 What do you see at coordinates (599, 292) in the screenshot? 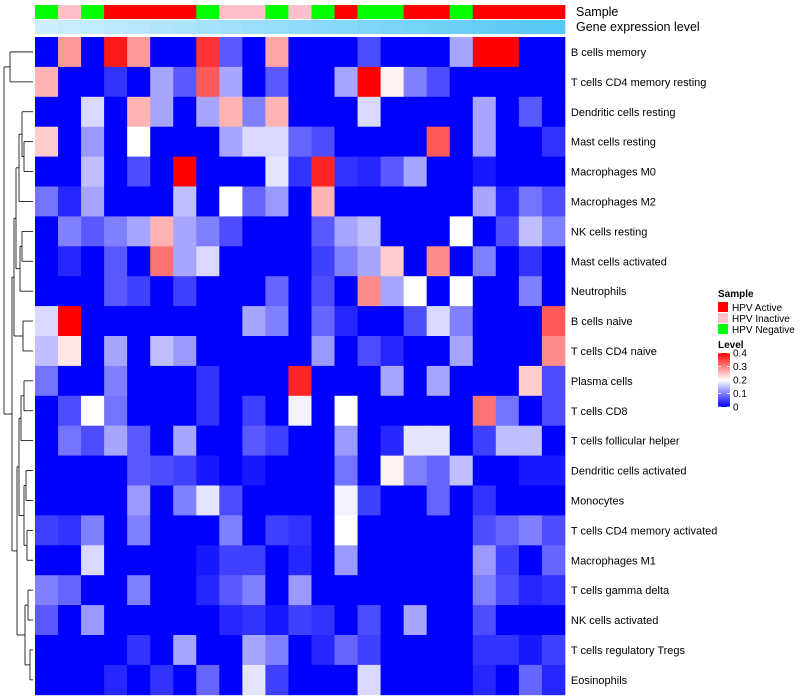
I see `row-label: Neutrophils` at bounding box center [599, 292].